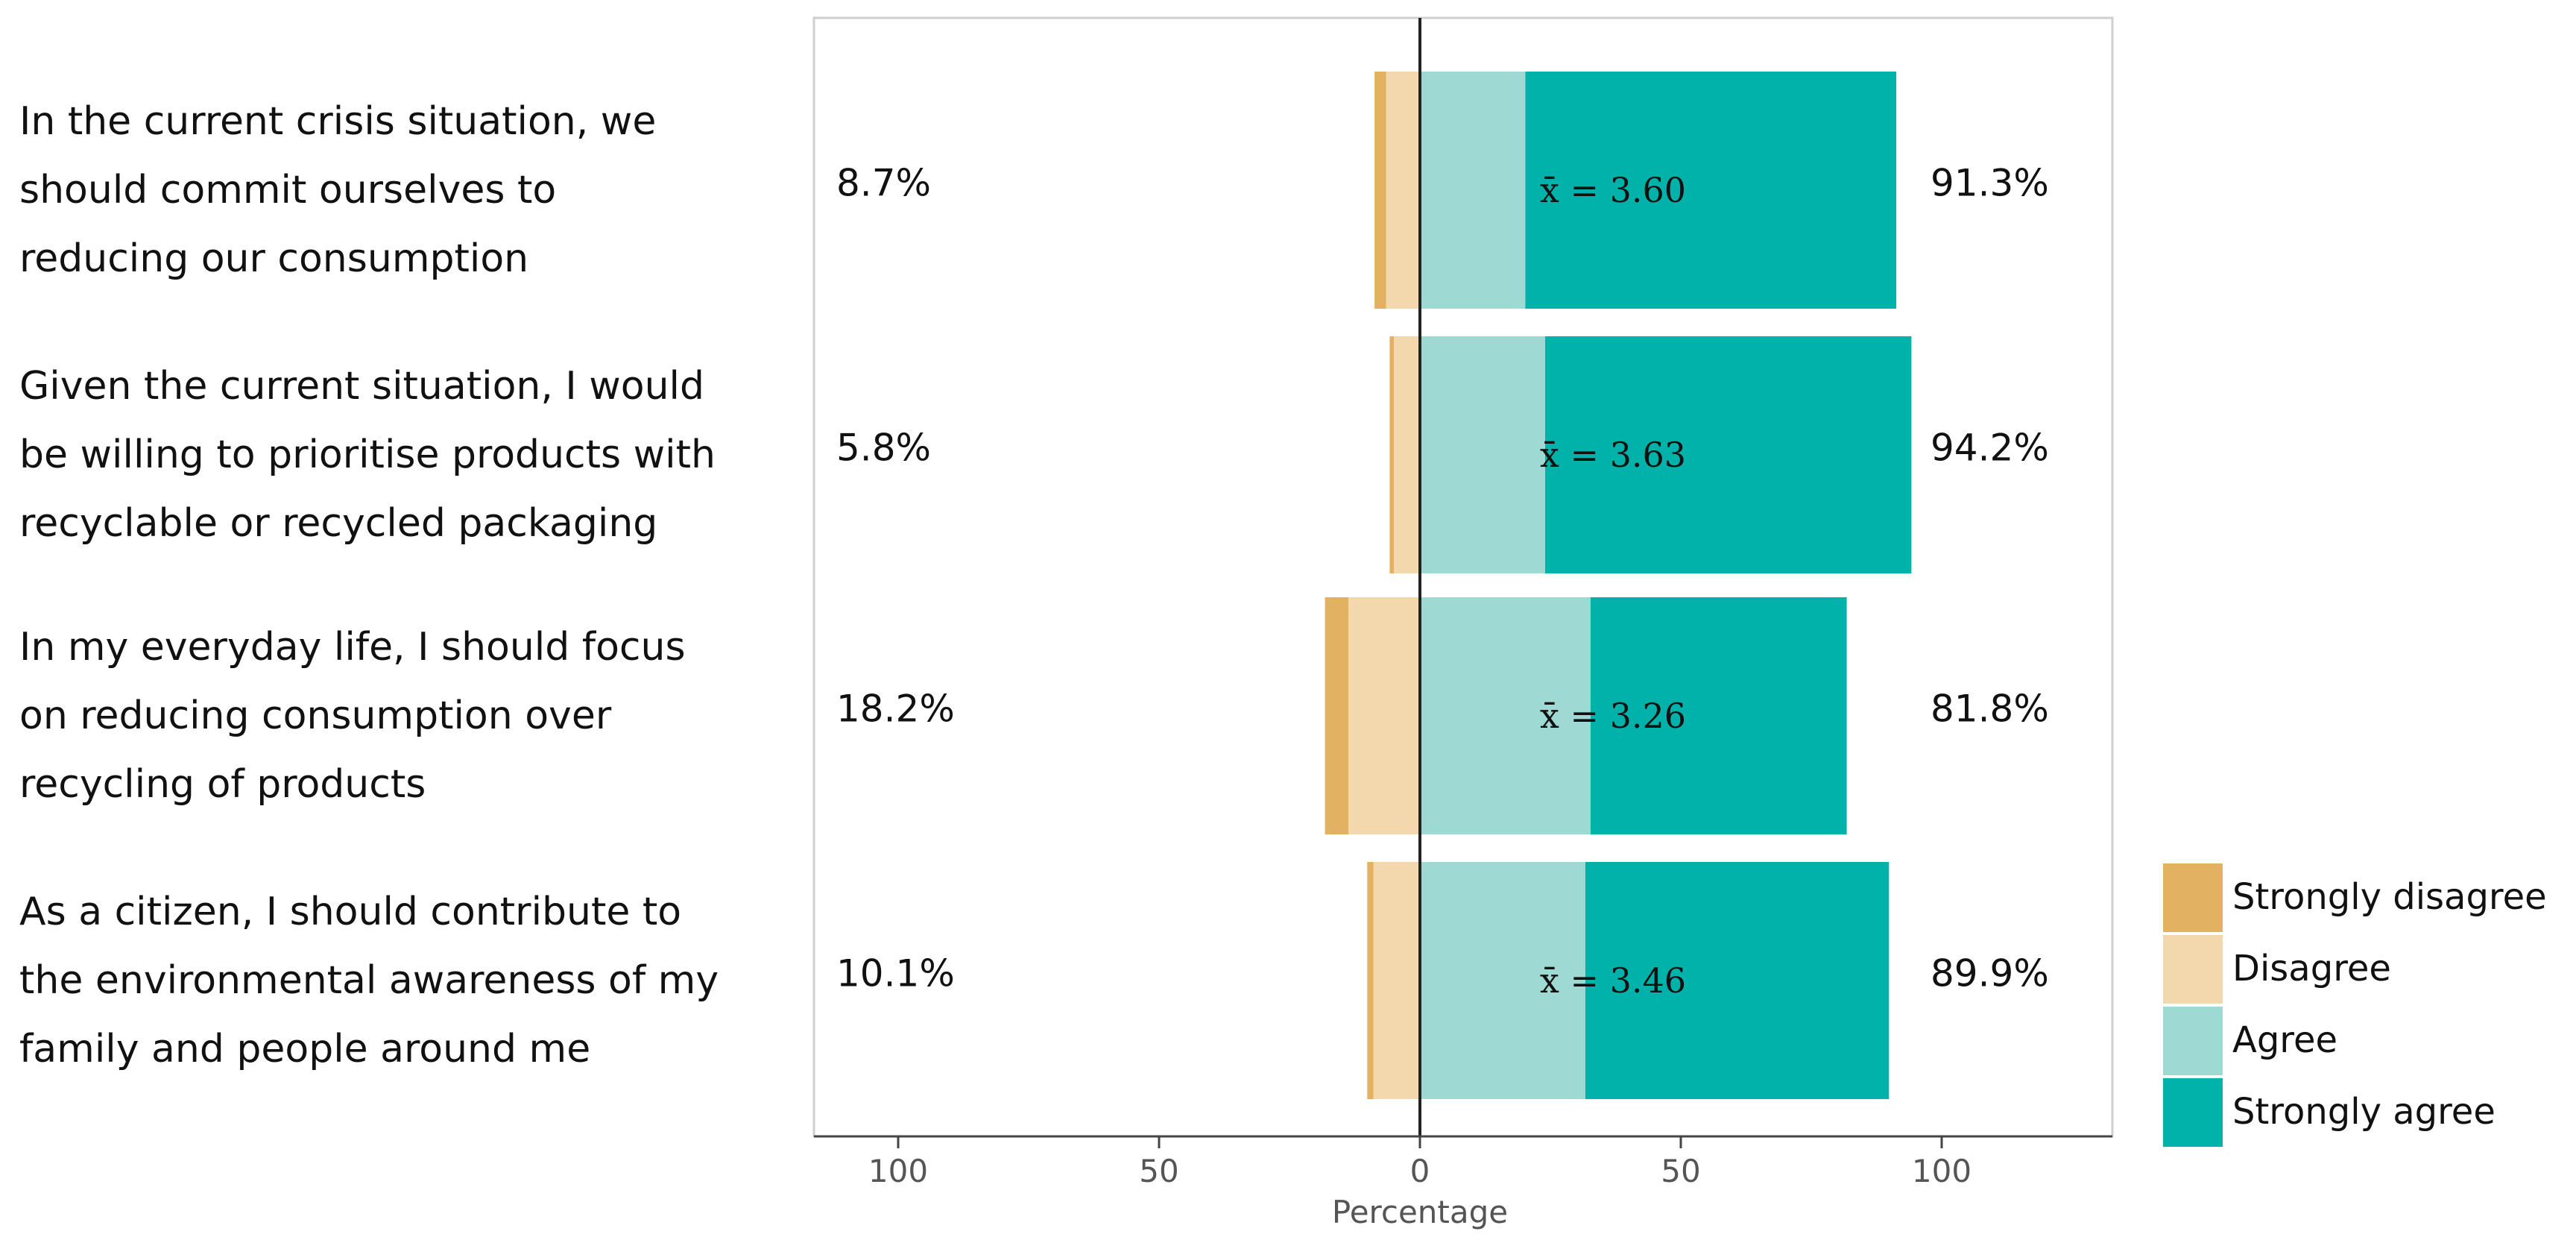  I want to click on item-label-line: As a citizen, I should contribute to, so click(350, 912).